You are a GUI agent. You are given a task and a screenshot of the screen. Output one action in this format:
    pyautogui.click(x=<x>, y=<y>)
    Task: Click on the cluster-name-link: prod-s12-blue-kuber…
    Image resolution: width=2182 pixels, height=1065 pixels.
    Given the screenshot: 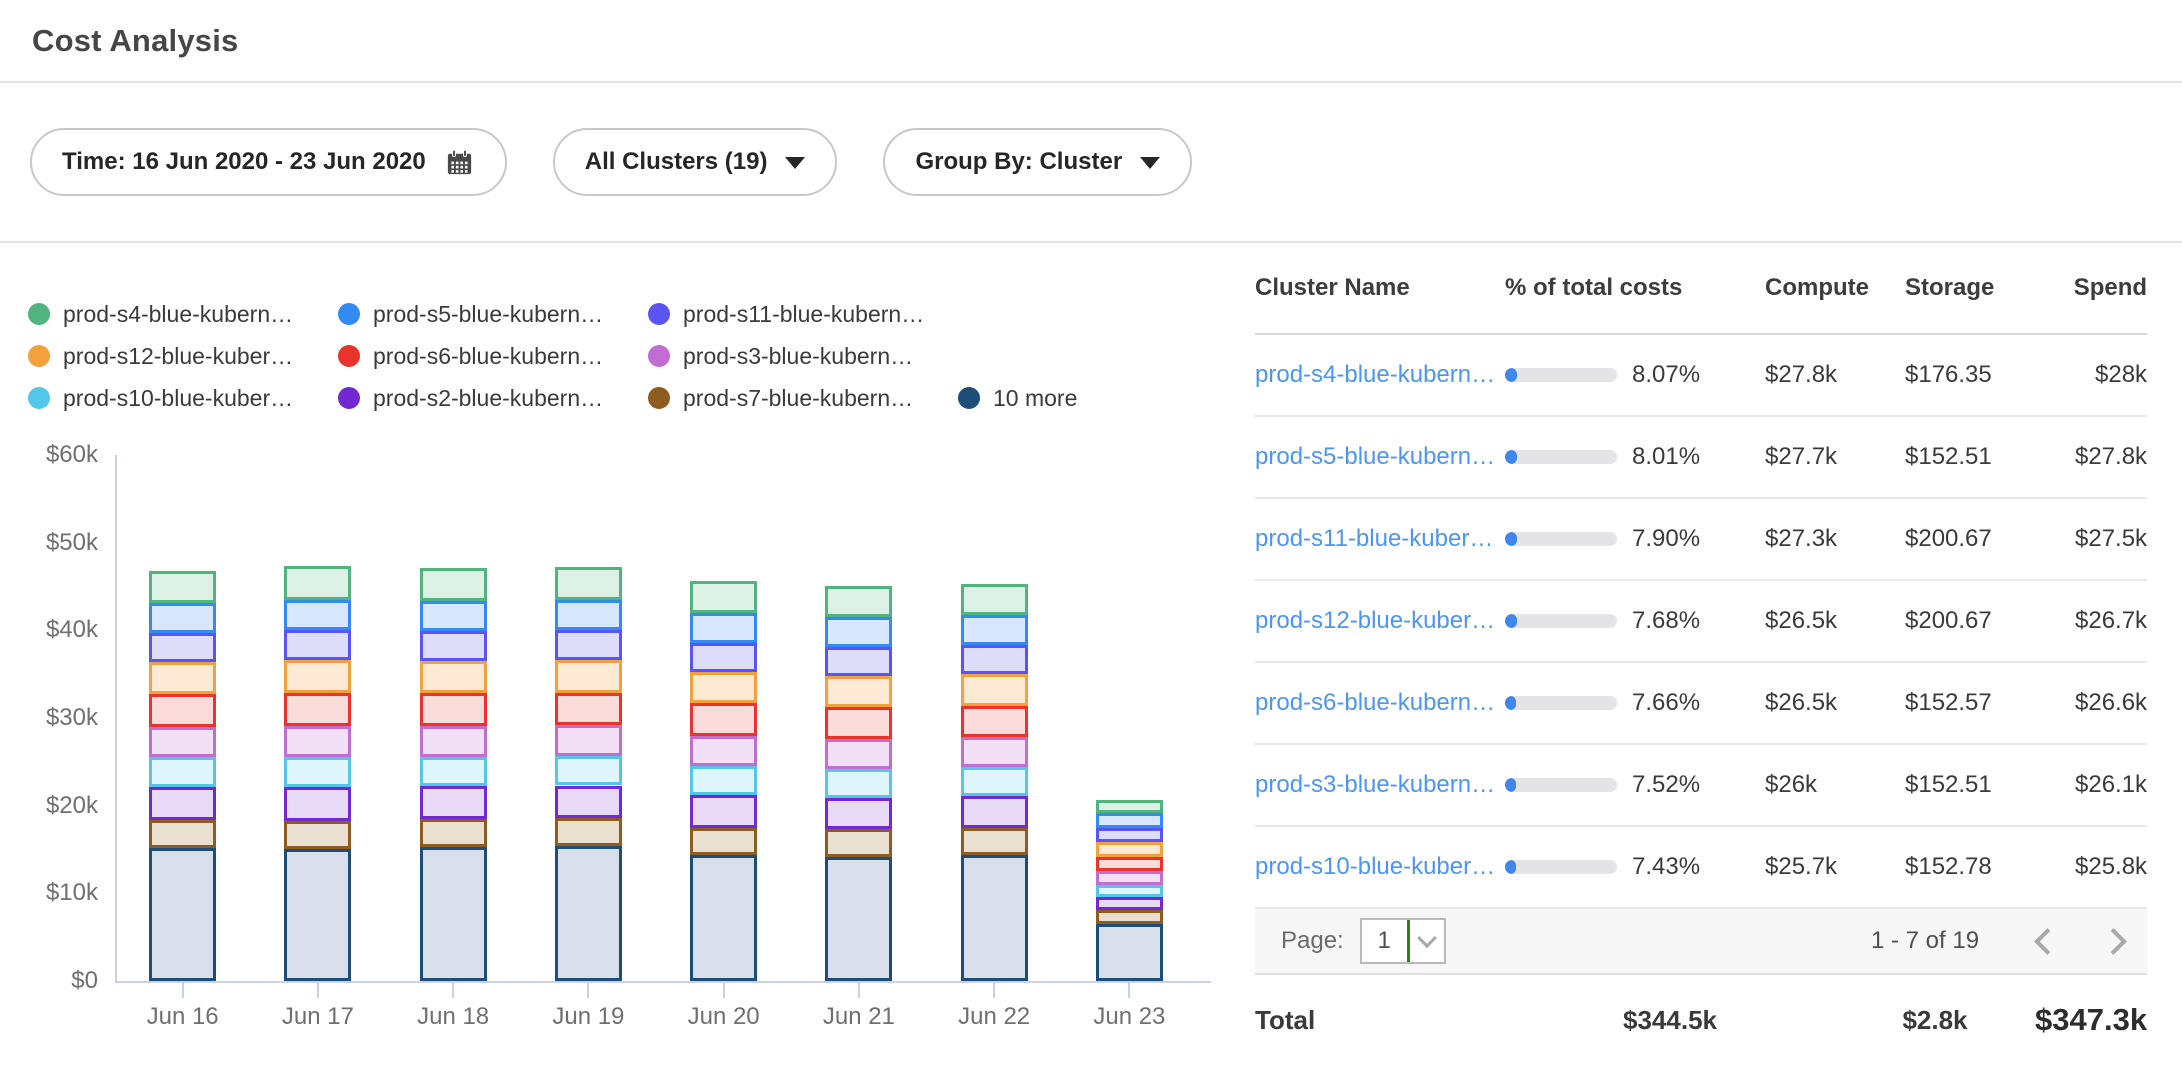 What is the action you would take?
    pyautogui.click(x=1375, y=620)
    